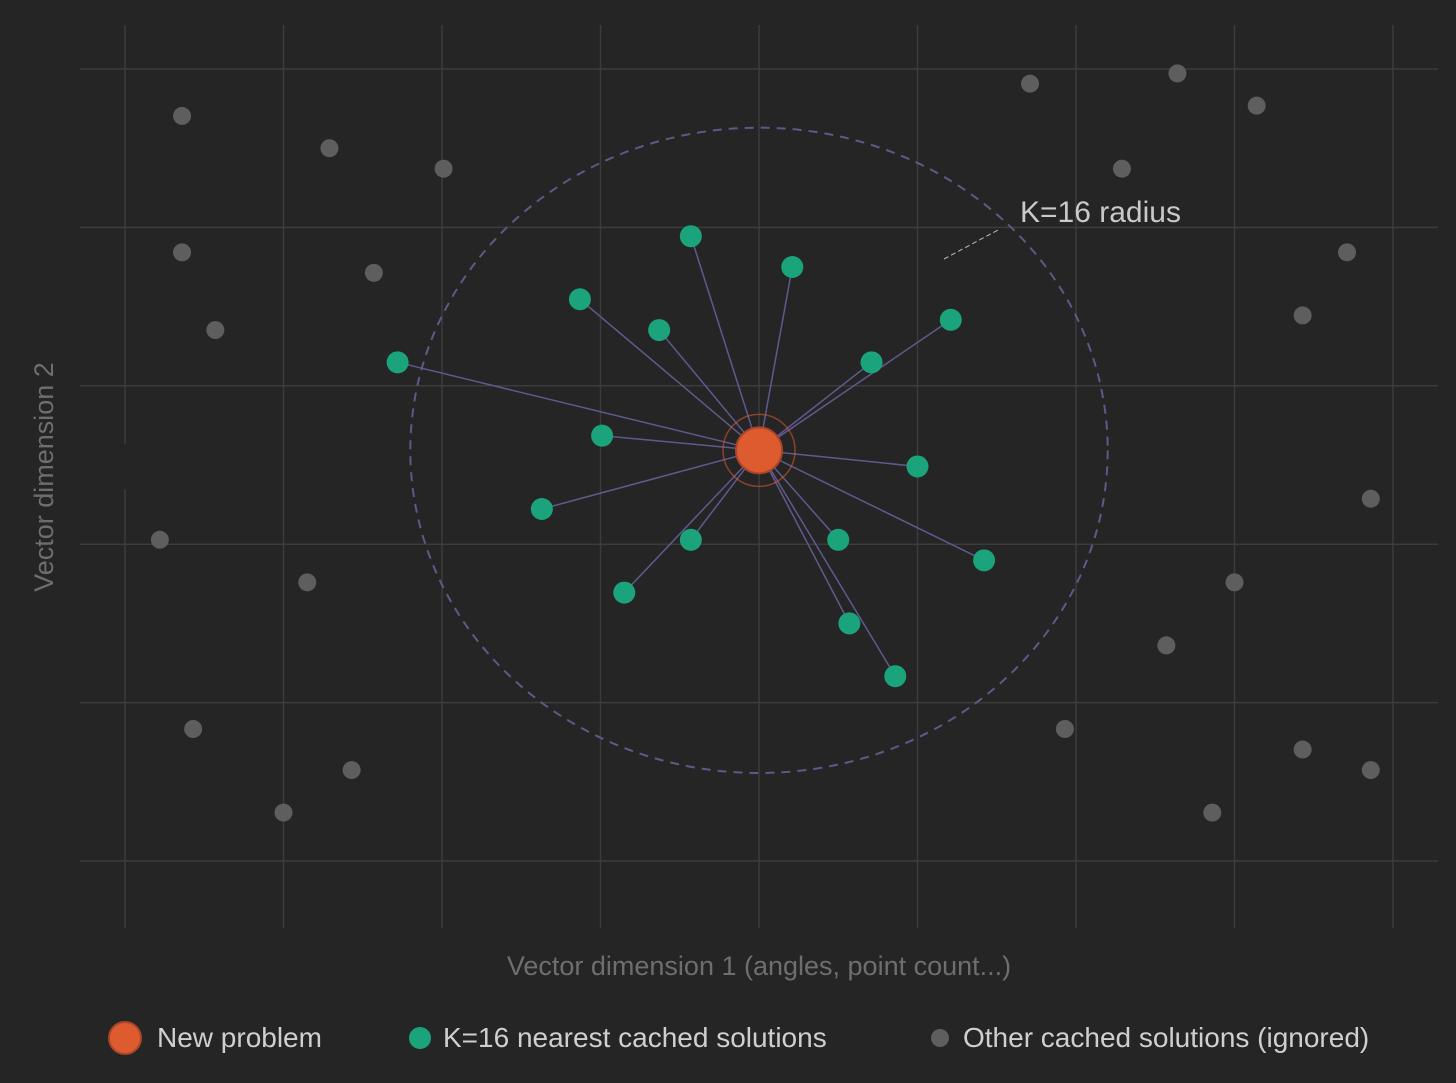  What do you see at coordinates (420, 1038) in the screenshot?
I see `legend-swatch-nearest` at bounding box center [420, 1038].